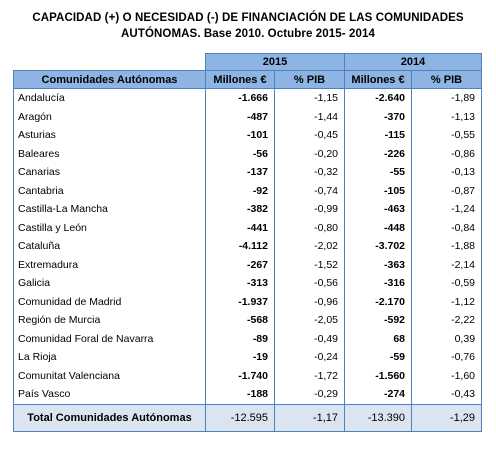 This screenshot has height=458, width=496. What do you see at coordinates (447, 116) in the screenshot?
I see `pib-2014-cell: -1,13` at bounding box center [447, 116].